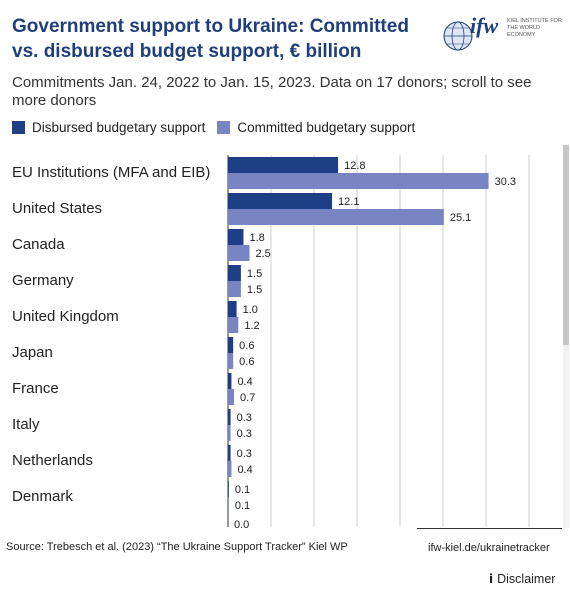 This screenshot has height=600, width=570. I want to click on data-label: 1.2, so click(251, 326).